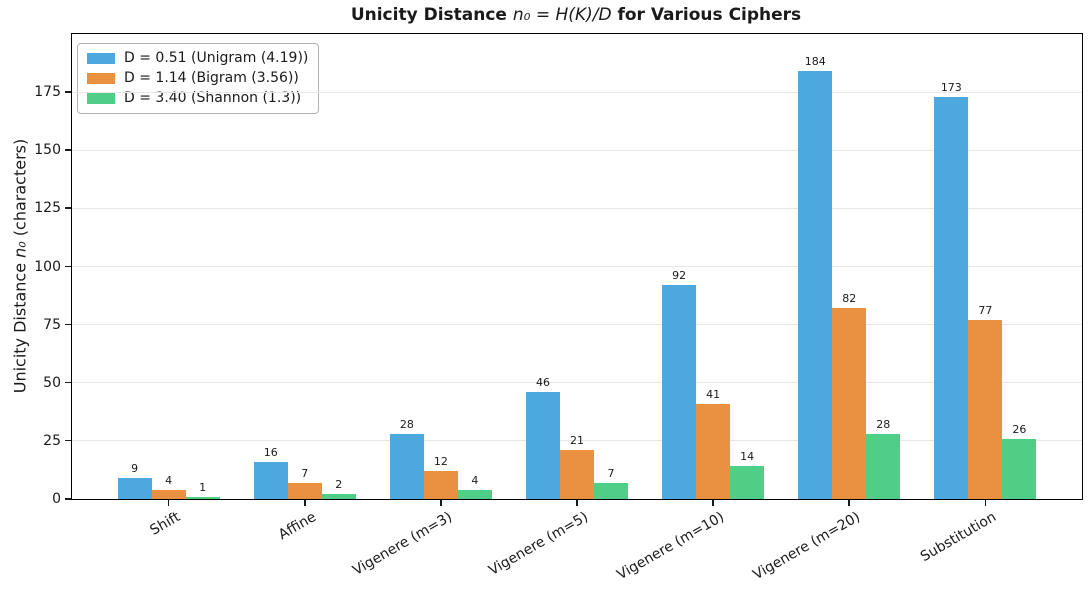  What do you see at coordinates (679, 392) in the screenshot?
I see `bar-Vigenere (m=10)-series0` at bounding box center [679, 392].